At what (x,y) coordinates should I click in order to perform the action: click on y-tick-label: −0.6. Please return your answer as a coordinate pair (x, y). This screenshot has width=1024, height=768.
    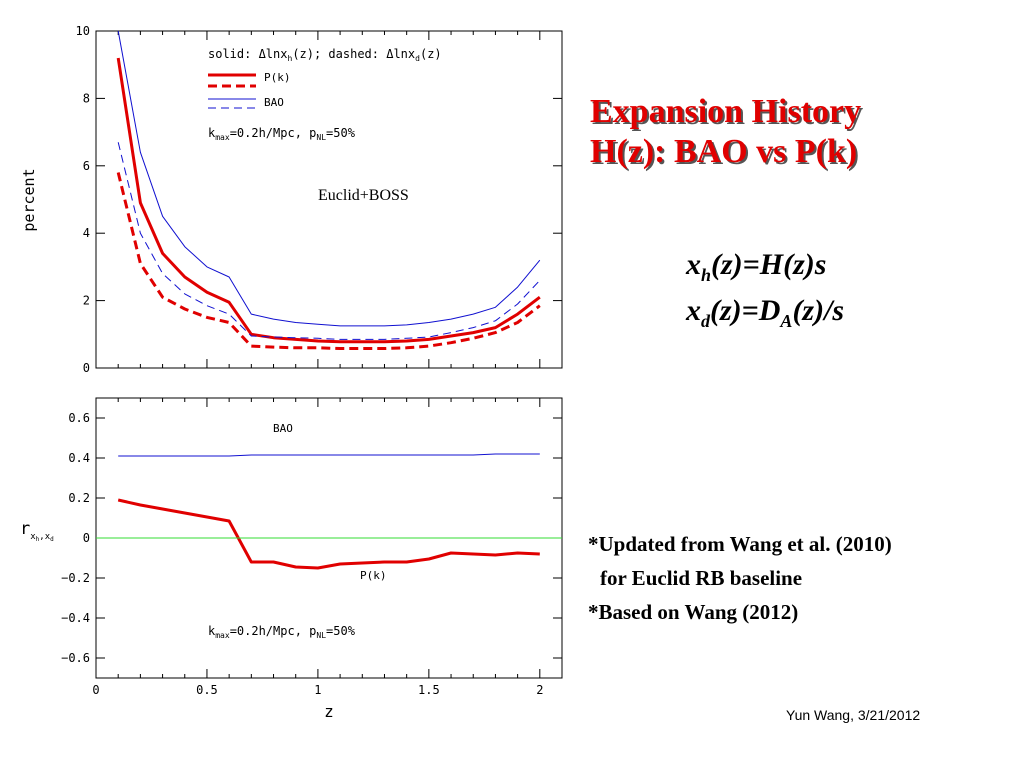
    Looking at the image, I should click on (75, 658).